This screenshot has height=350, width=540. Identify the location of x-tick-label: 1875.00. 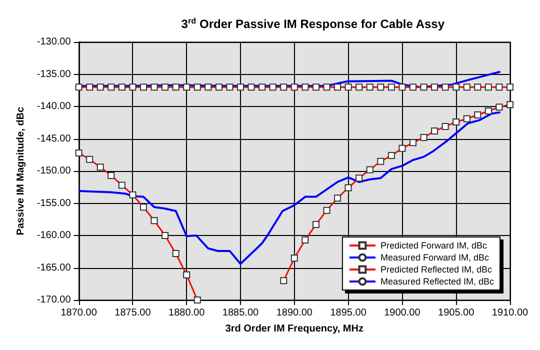
(133, 313).